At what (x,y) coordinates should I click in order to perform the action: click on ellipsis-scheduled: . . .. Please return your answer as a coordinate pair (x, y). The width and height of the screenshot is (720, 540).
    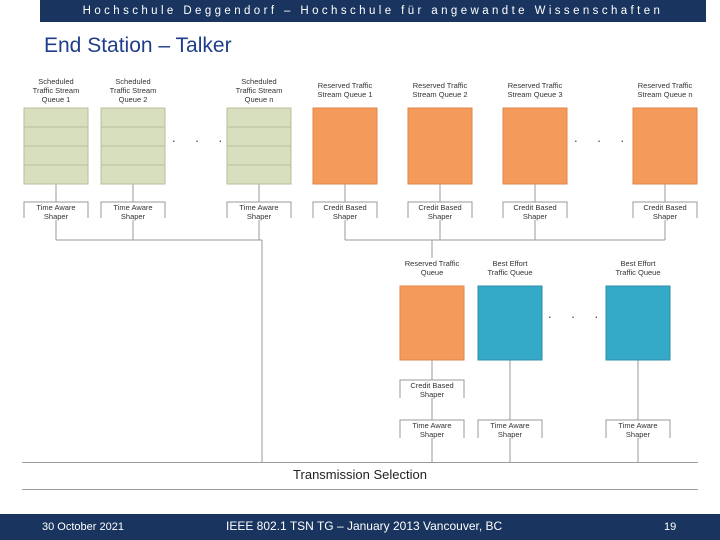
    Looking at the image, I should click on (201, 137).